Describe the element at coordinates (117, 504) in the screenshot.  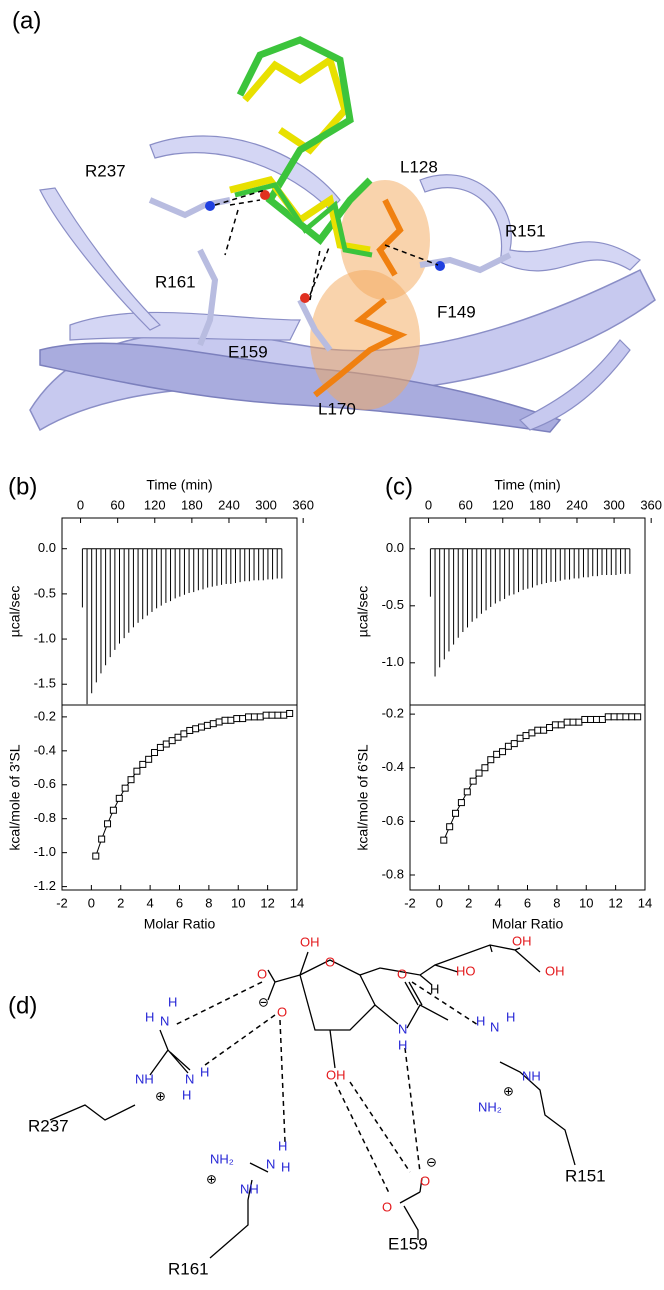
I see `x-tick-label: 60` at that location.